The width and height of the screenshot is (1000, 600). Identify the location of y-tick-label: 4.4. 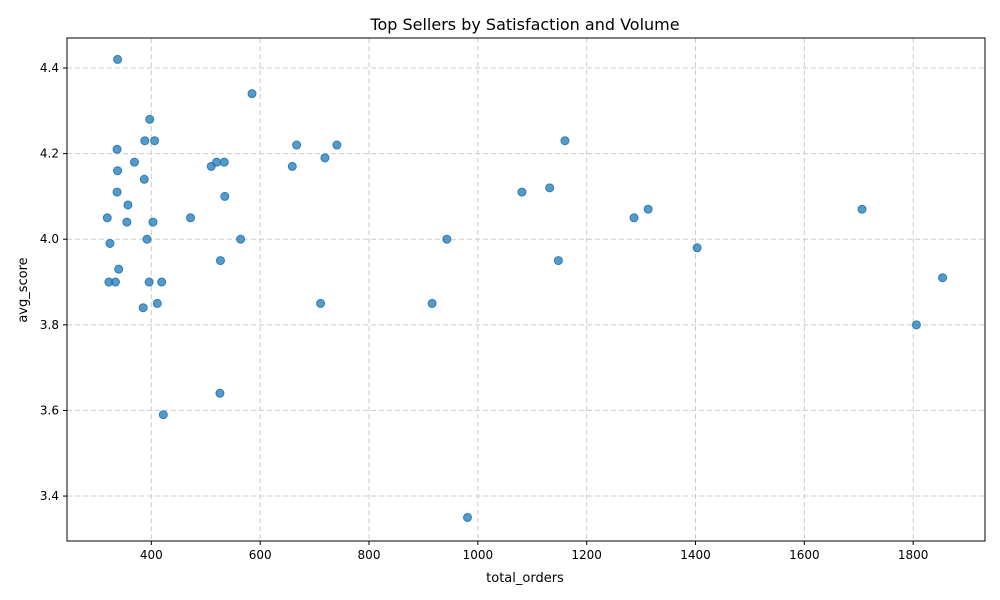
(49, 68).